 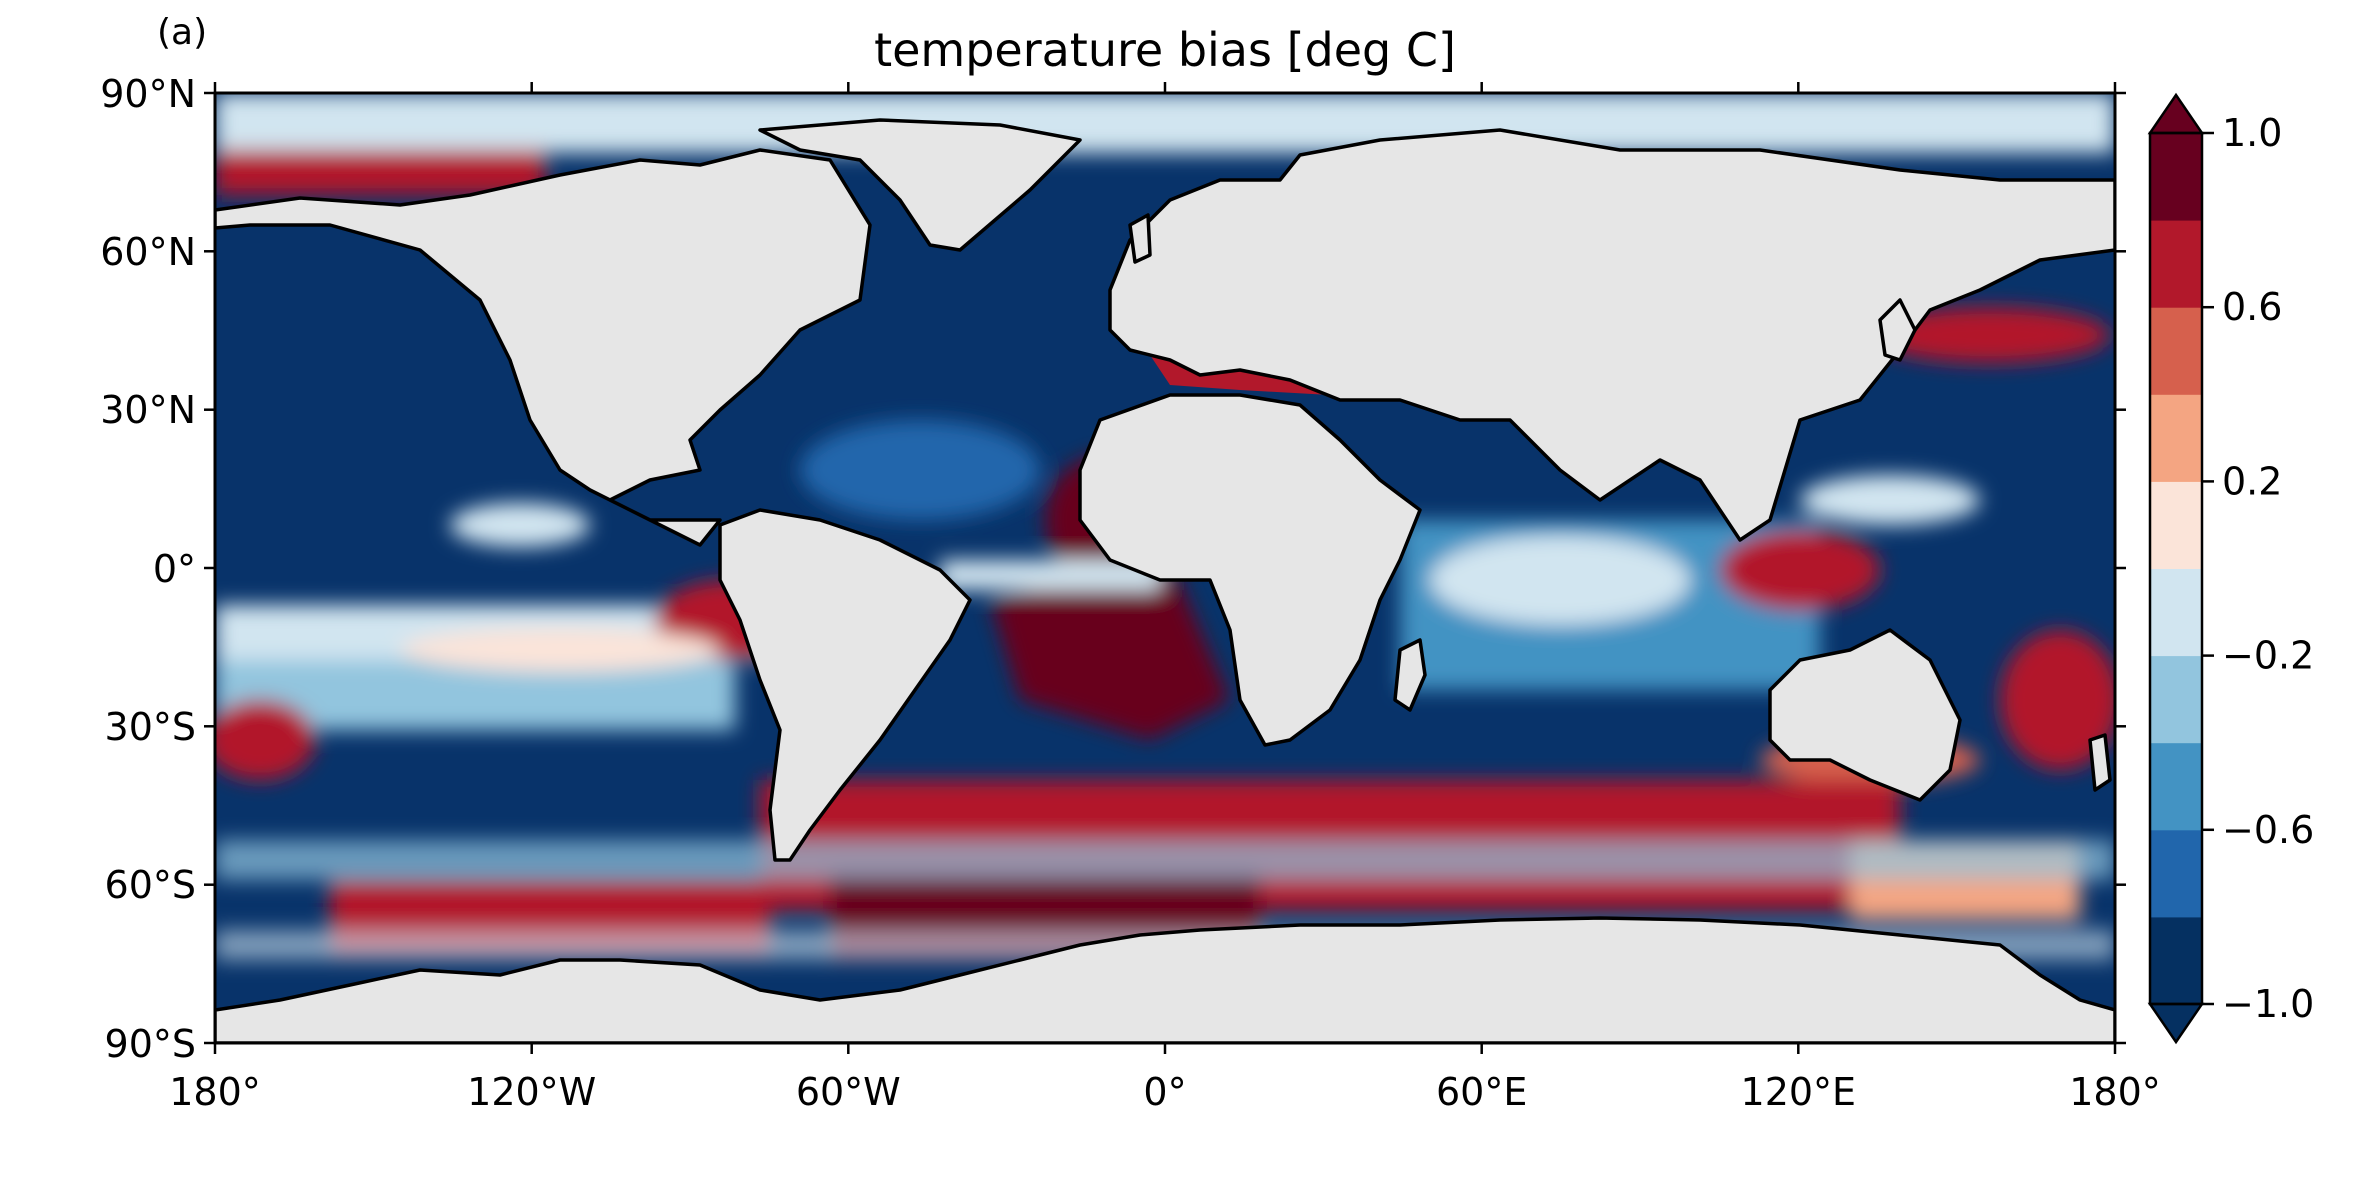 What do you see at coordinates (520, 525) in the screenshot?
I see `pacific-patch` at bounding box center [520, 525].